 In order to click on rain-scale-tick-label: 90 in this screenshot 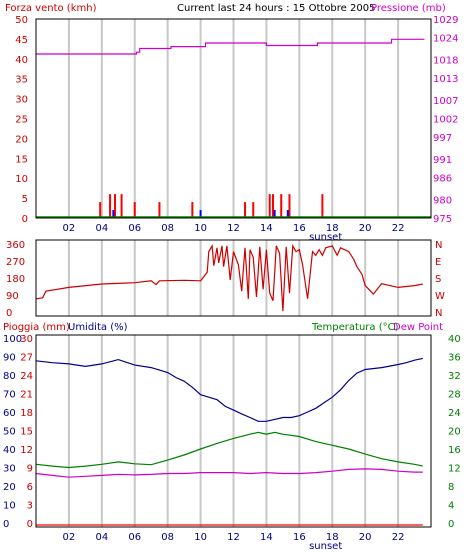, I will do `click(9, 358)`.